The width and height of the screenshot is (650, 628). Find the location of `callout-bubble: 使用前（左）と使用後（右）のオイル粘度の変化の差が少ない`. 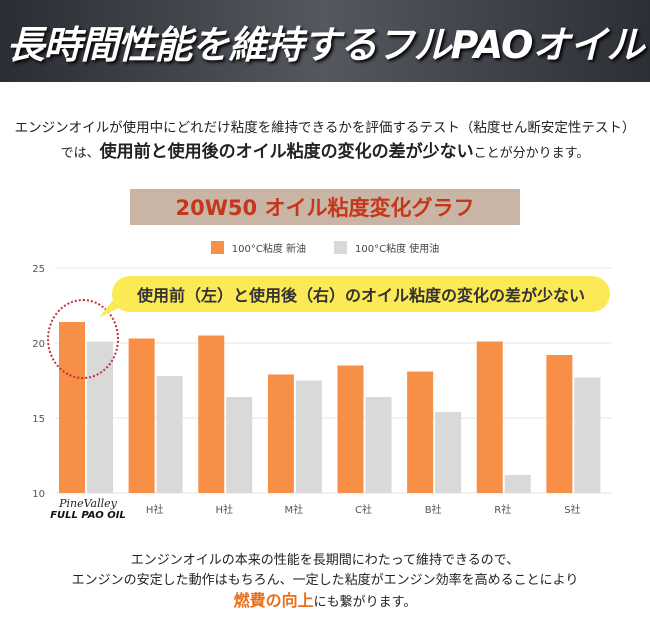

callout-bubble: 使用前（左）と使用後（右）のオイル粘度の変化の差が少ない is located at coordinates (361, 294).